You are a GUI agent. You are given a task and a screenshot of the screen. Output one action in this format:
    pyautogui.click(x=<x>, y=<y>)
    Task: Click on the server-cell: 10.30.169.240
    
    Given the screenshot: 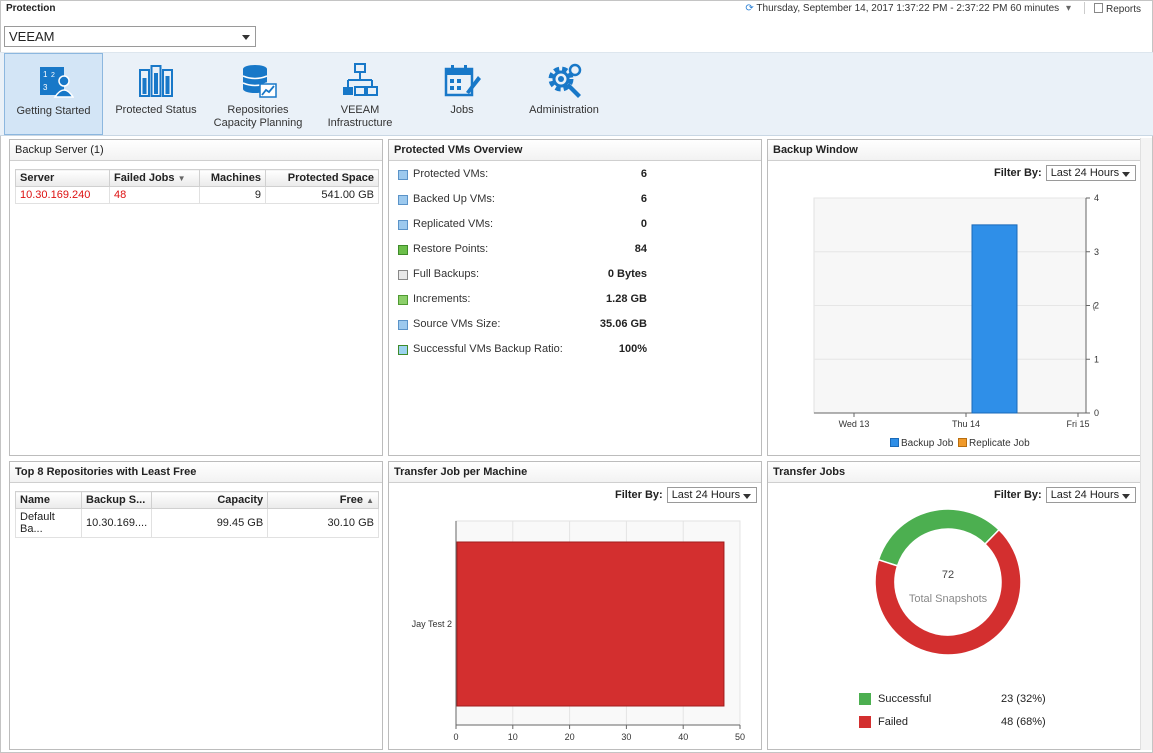 What is the action you would take?
    pyautogui.click(x=62, y=195)
    